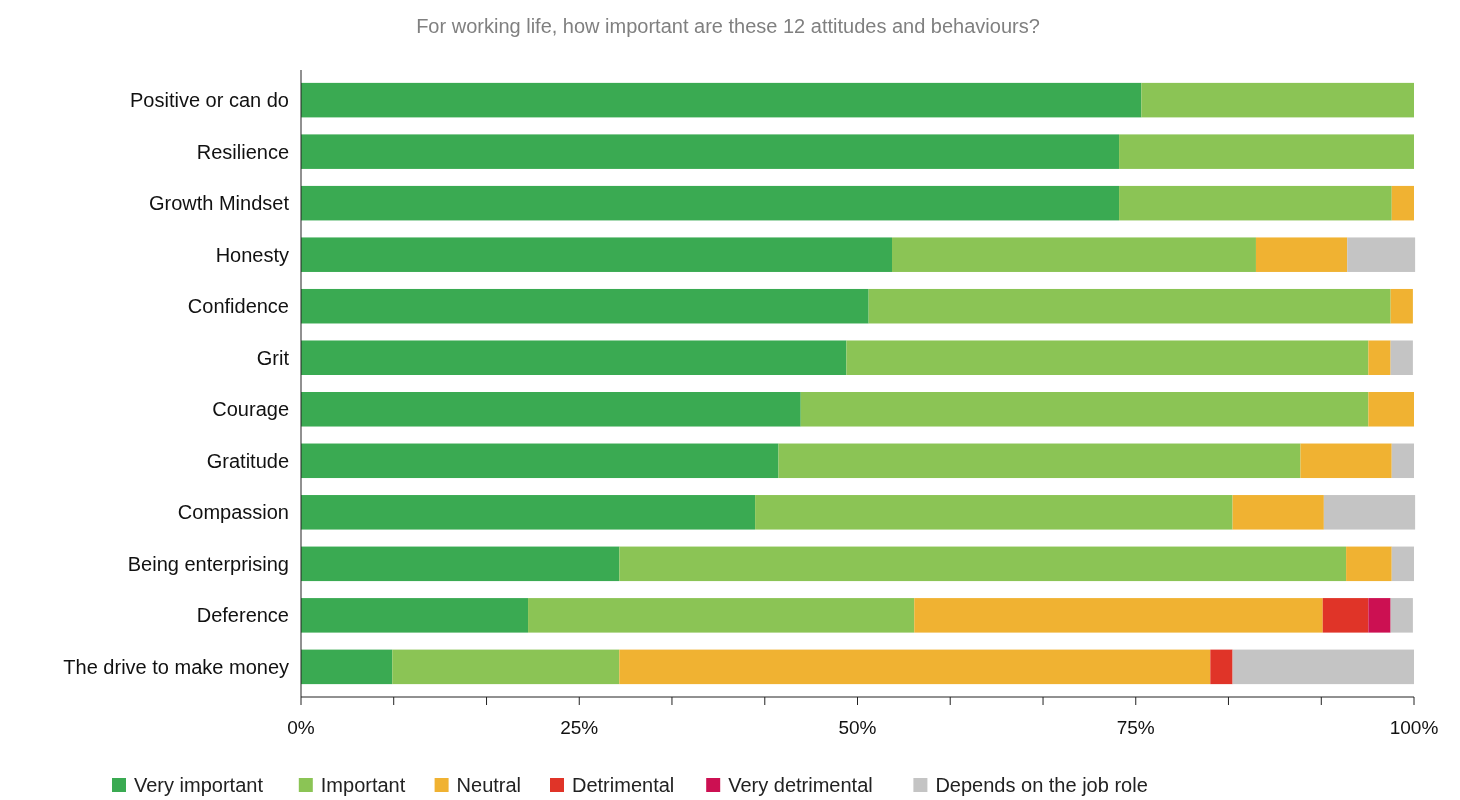 This screenshot has width=1460, height=800. Describe the element at coordinates (247, 460) in the screenshot. I see `y-tick-label: Gratitude` at that location.